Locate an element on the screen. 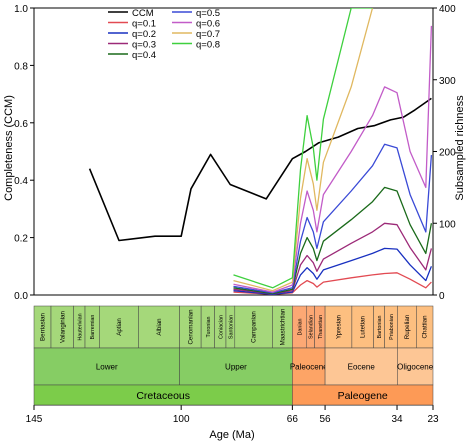 This screenshot has width=474, height=441. x-tick-label: 145 is located at coordinates (34, 419).